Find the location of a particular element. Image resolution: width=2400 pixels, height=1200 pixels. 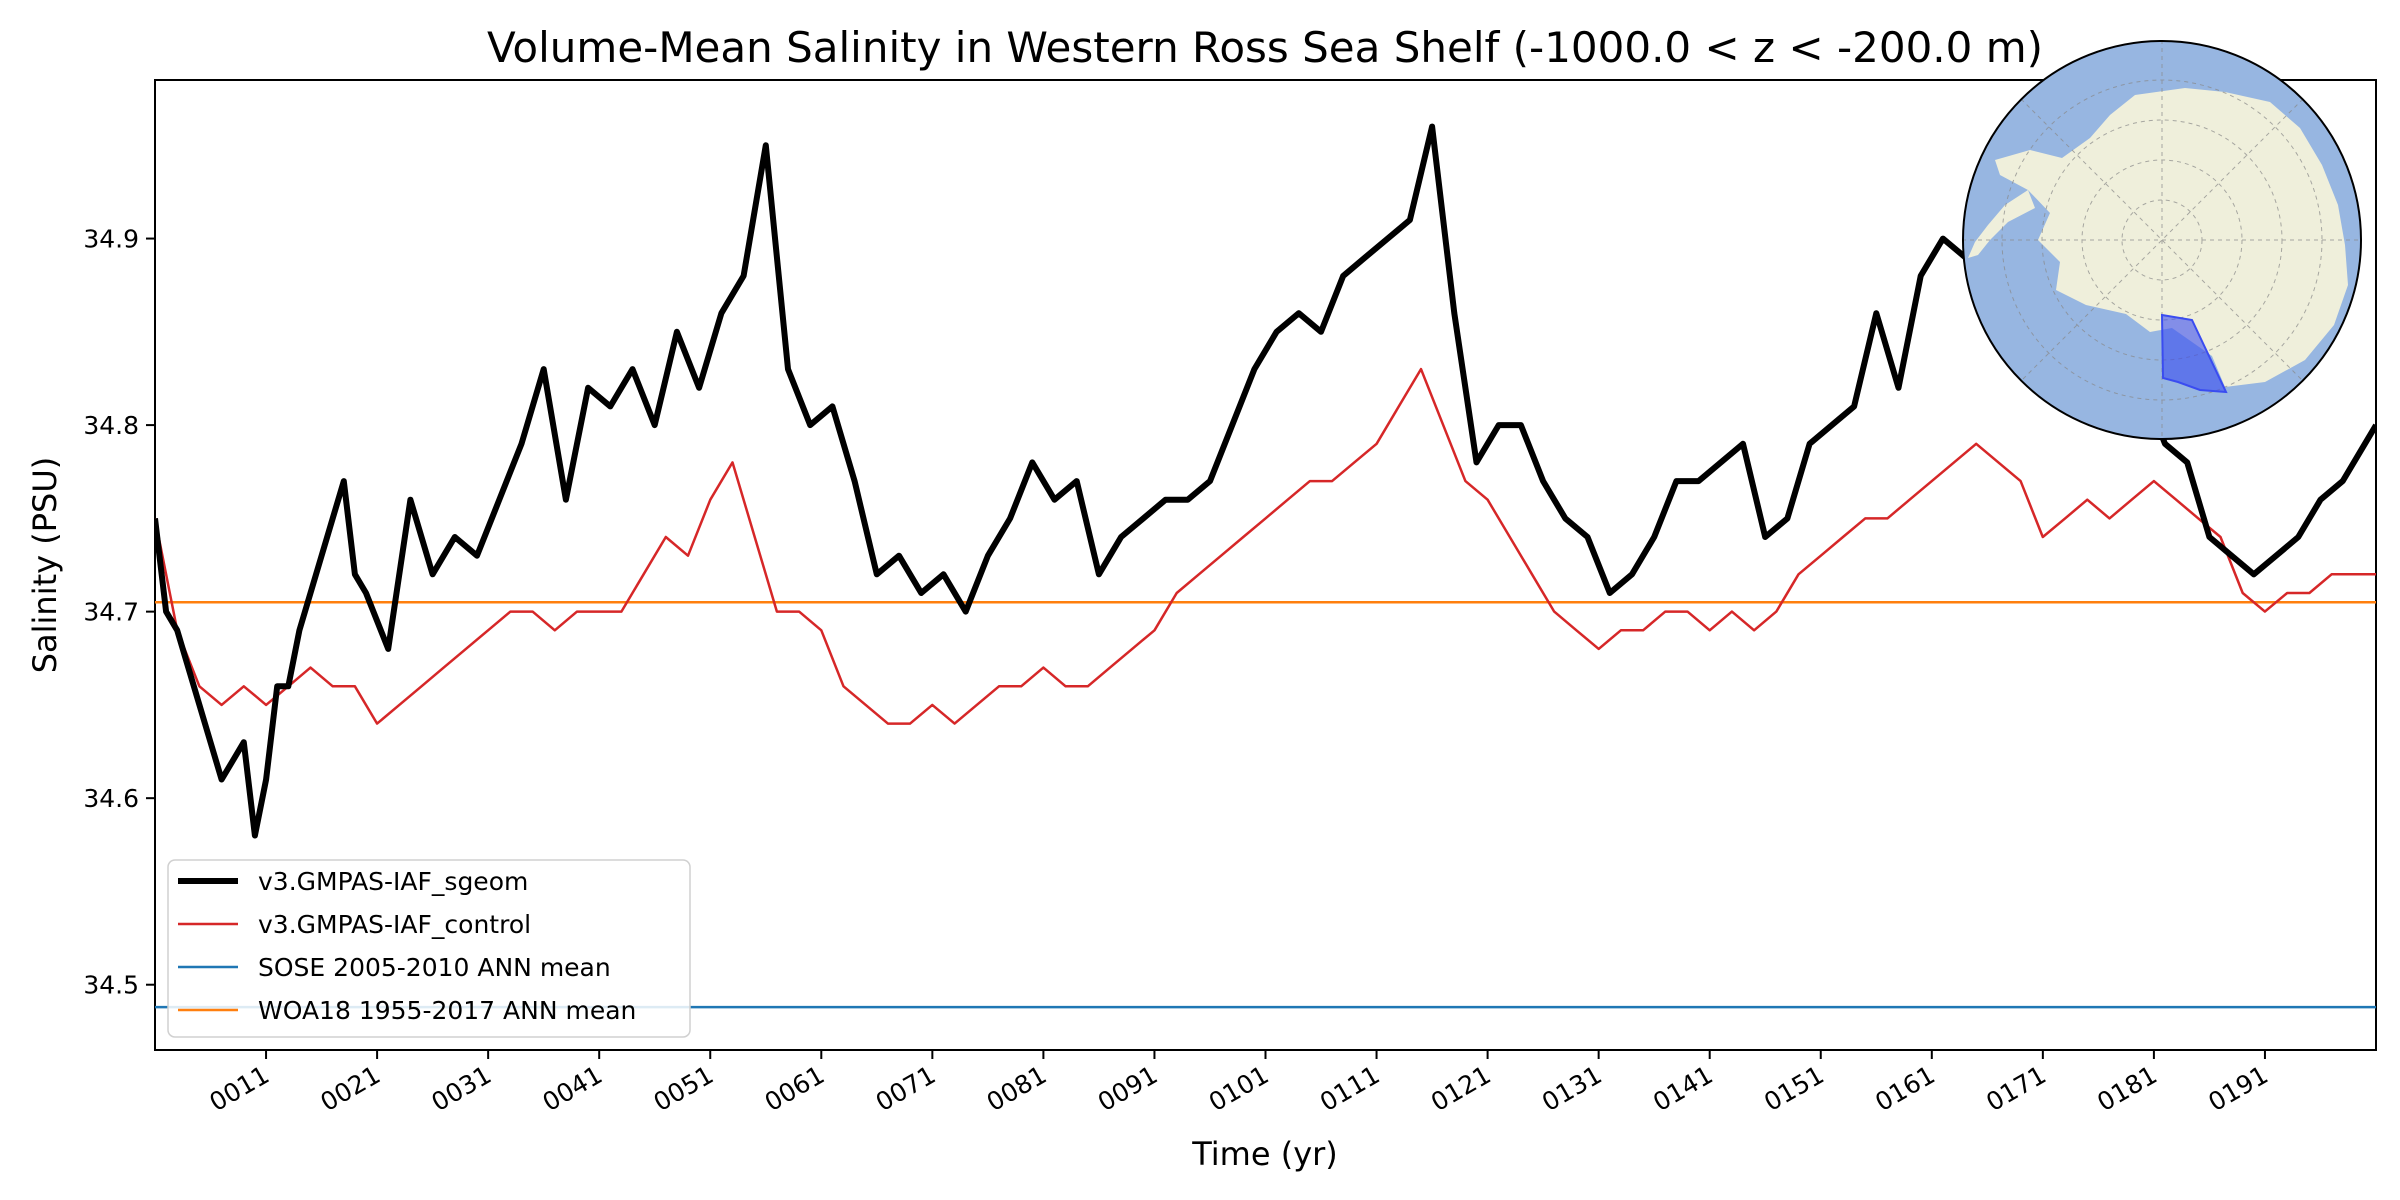

x-tick-label: 0101 is located at coordinates (1239, 1088).